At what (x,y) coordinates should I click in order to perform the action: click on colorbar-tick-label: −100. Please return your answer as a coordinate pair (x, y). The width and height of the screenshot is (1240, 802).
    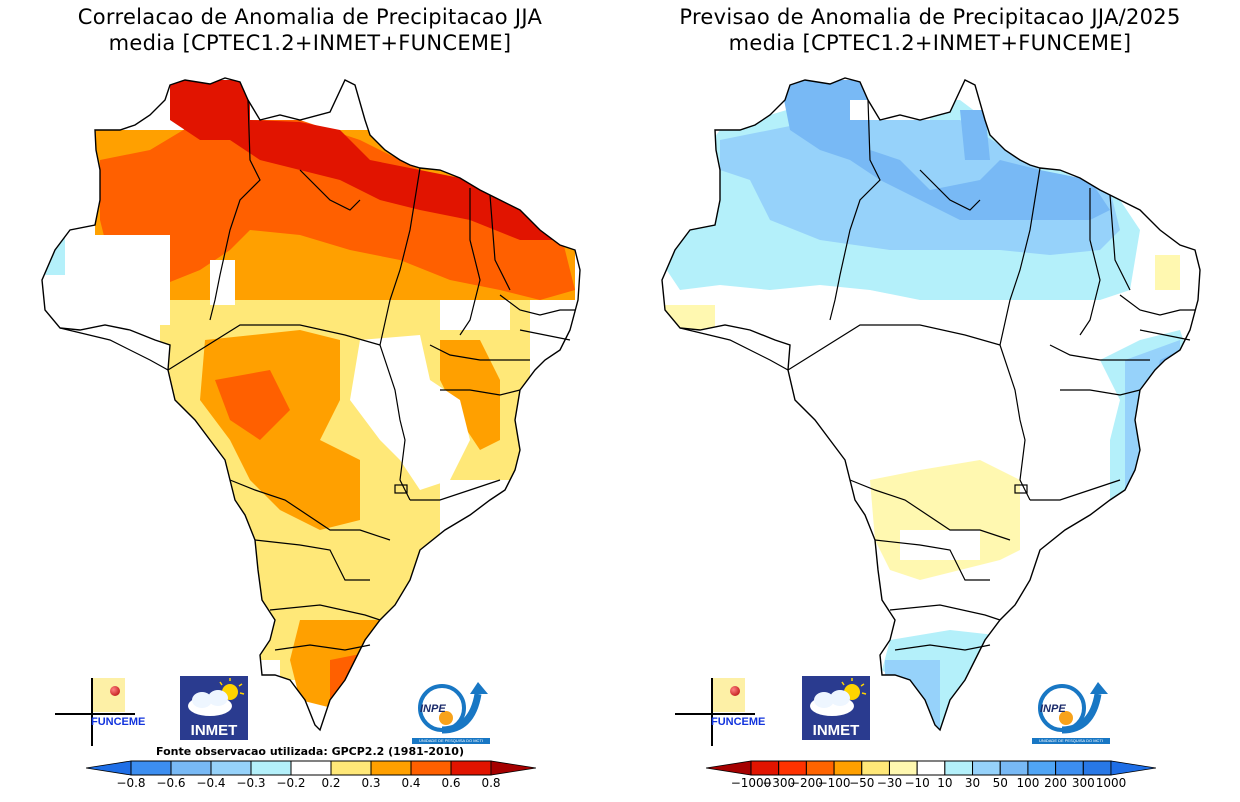
    Looking at the image, I should click on (834, 783).